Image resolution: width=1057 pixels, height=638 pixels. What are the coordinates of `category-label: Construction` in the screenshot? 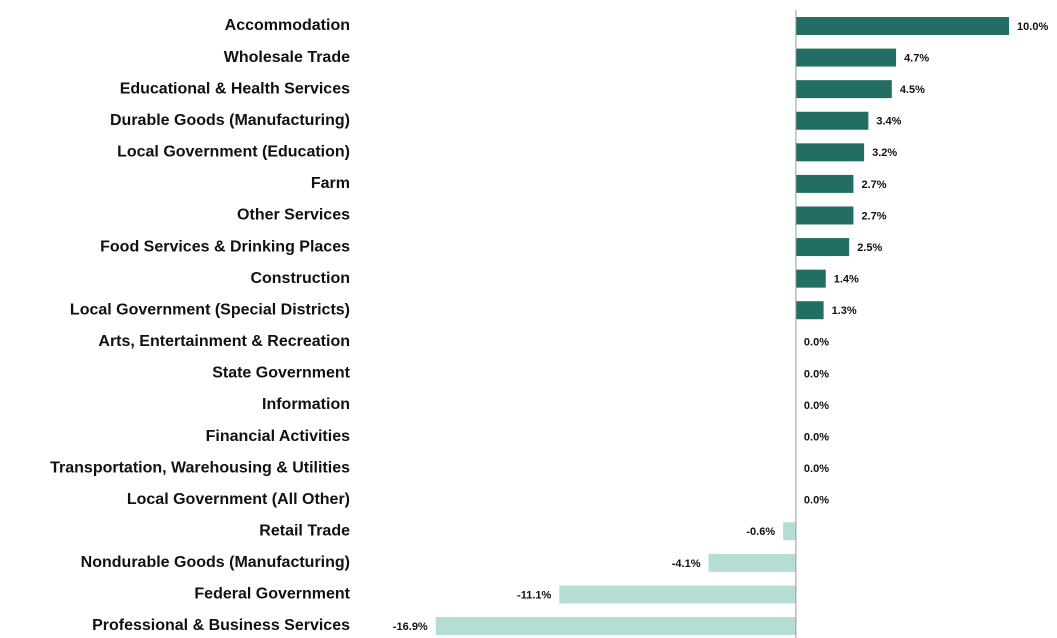 It's located at (300, 278).